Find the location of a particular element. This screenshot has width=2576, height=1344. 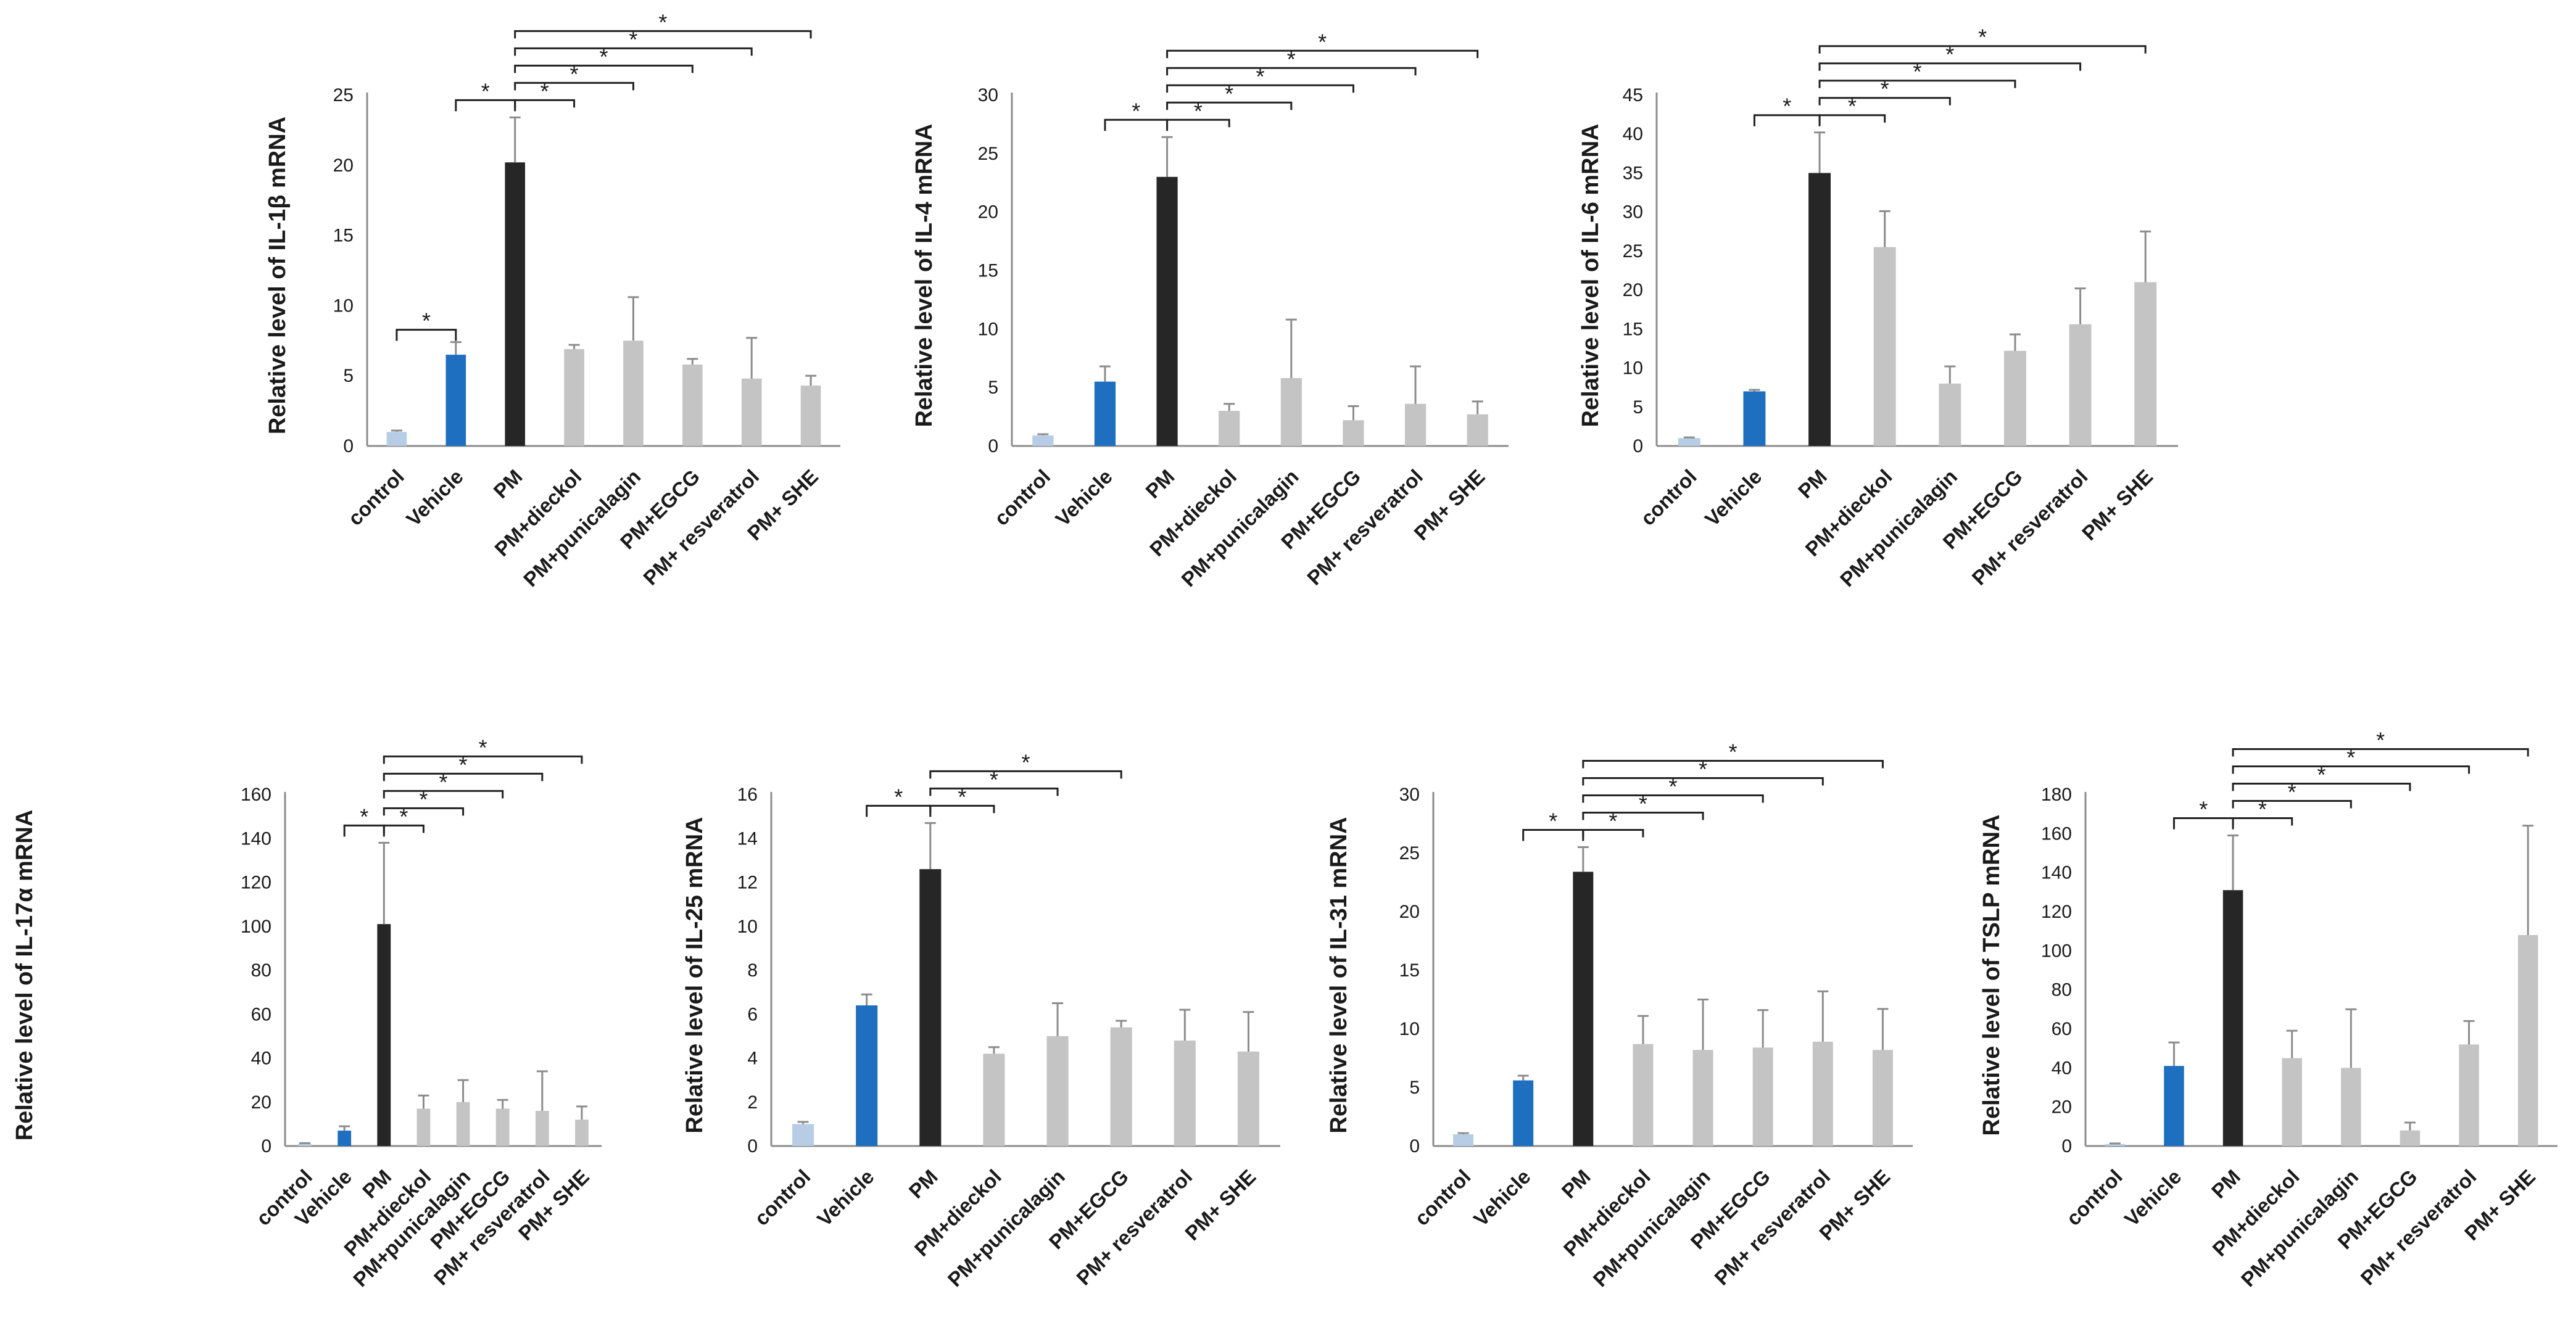

y-axis-title: Relative level of IL-25 mRNA is located at coordinates (695, 975).